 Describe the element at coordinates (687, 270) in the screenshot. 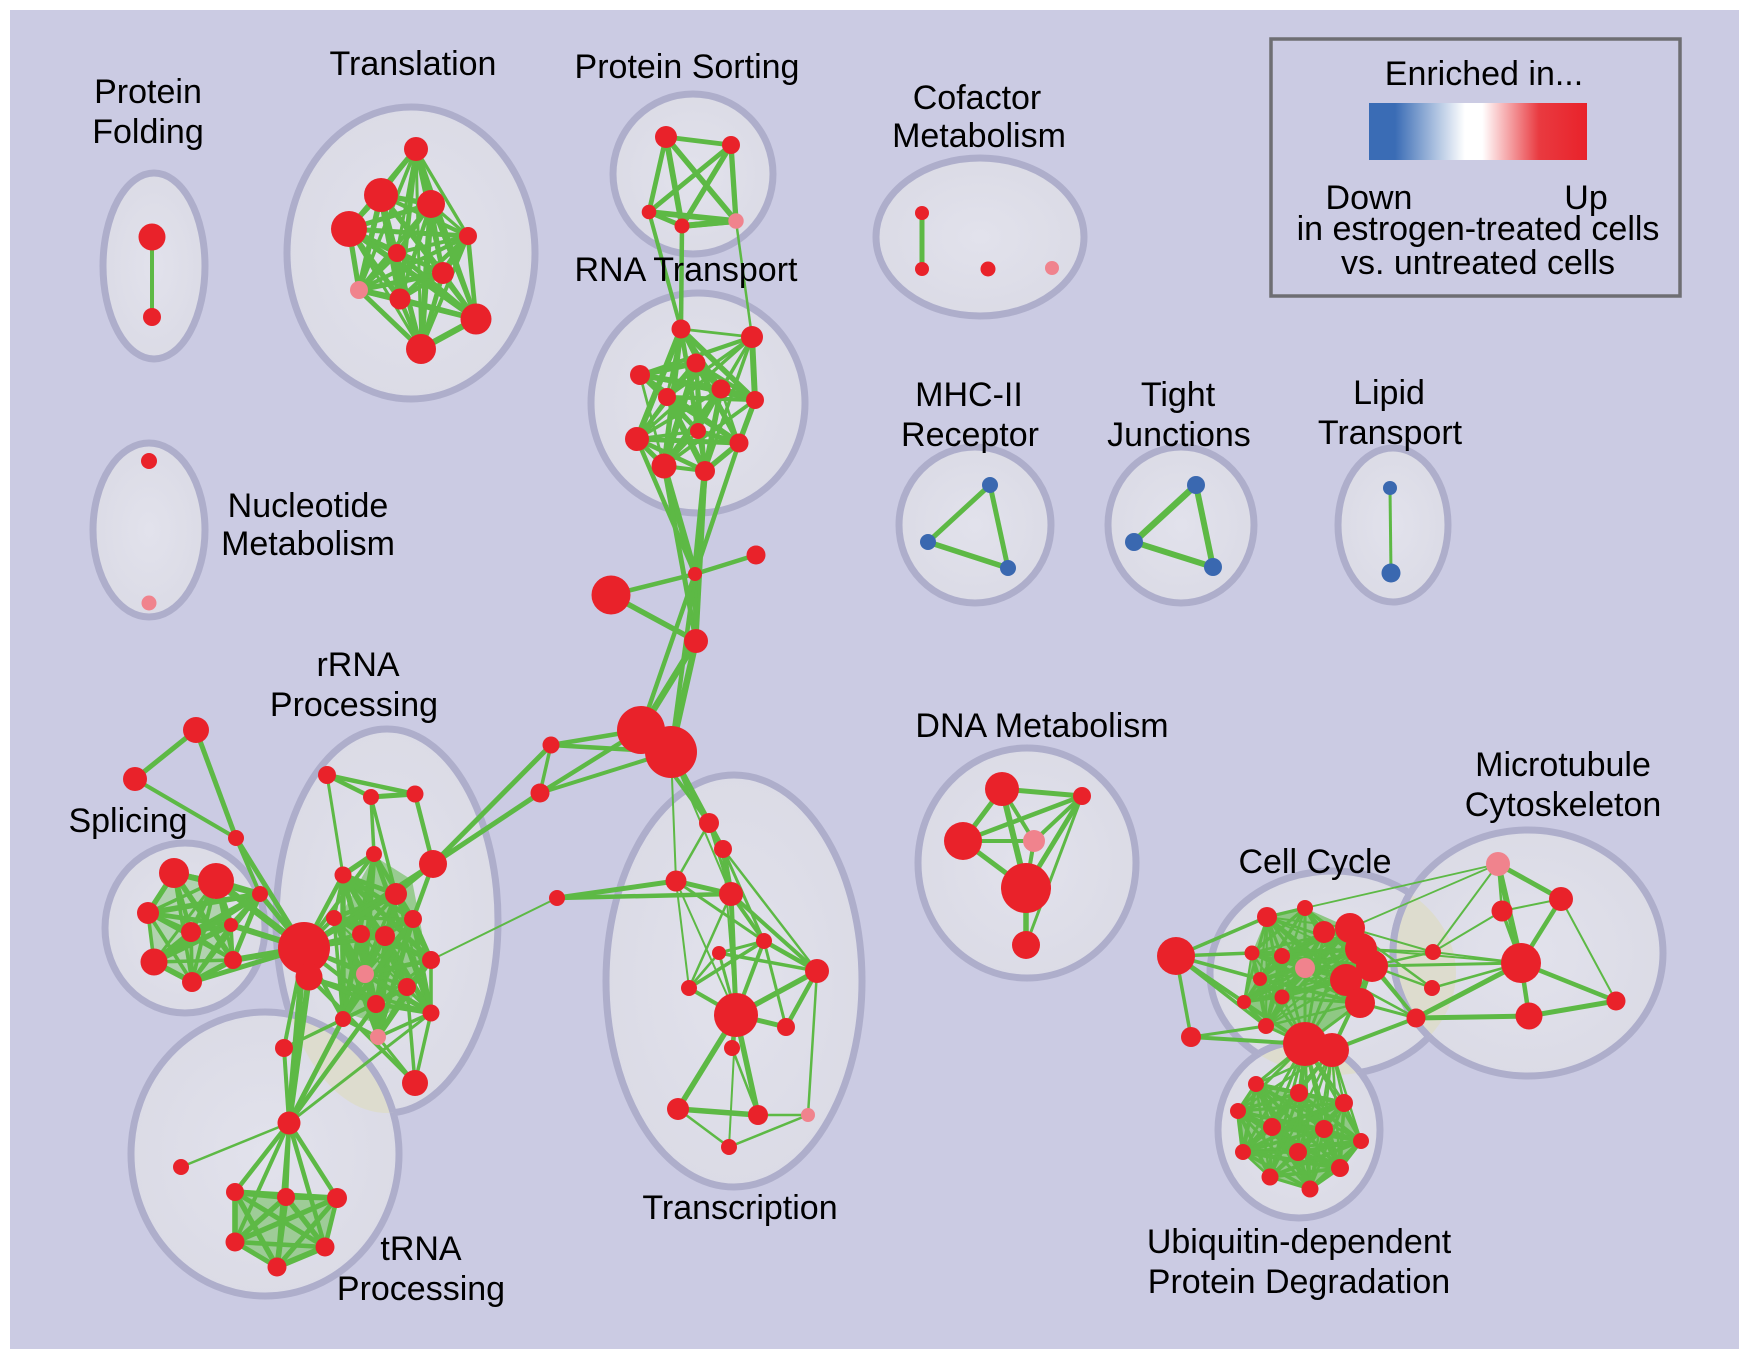

I see `svg-text: RNA Transport` at that location.